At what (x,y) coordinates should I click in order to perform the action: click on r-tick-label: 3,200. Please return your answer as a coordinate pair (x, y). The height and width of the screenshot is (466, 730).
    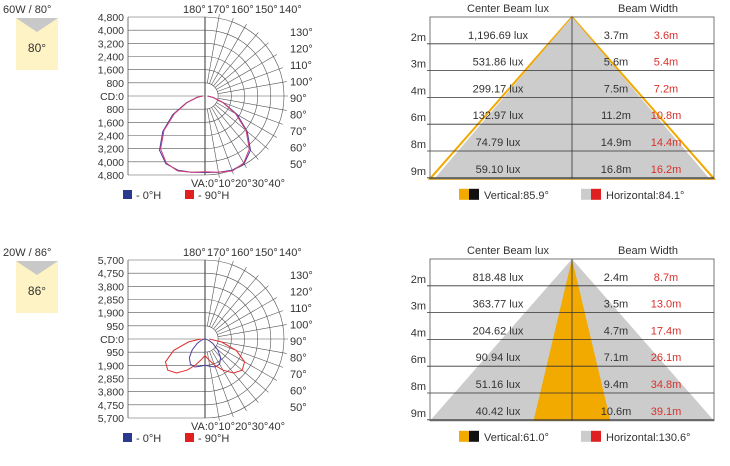
    Looking at the image, I should click on (111, 44).